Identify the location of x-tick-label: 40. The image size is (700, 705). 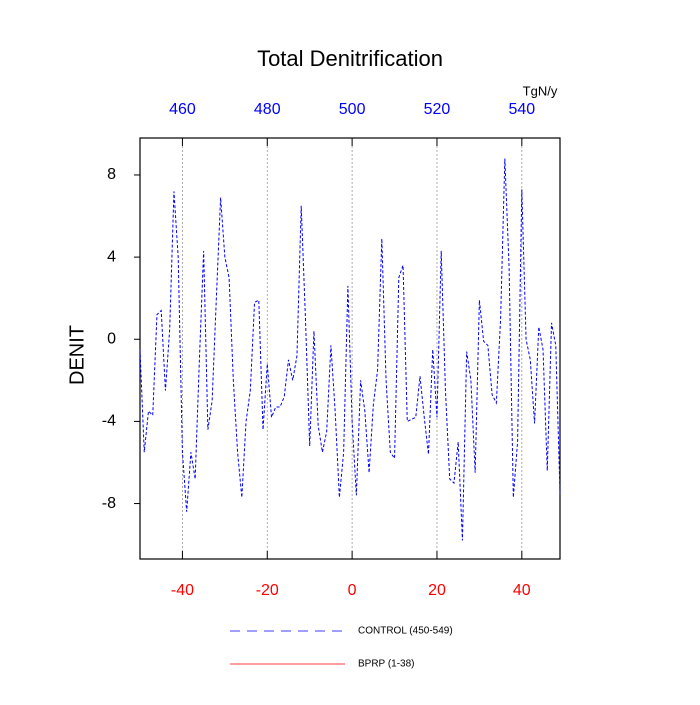
(522, 590).